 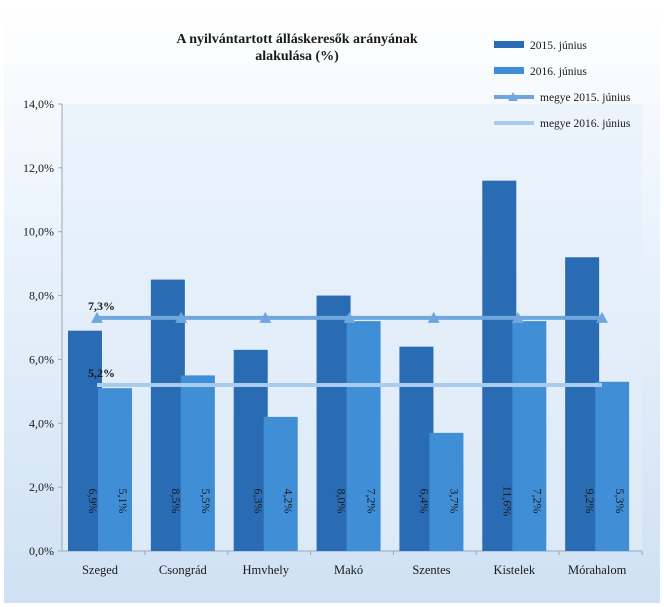 I want to click on chart-title-line-2: alakulása (%), so click(x=297, y=56).